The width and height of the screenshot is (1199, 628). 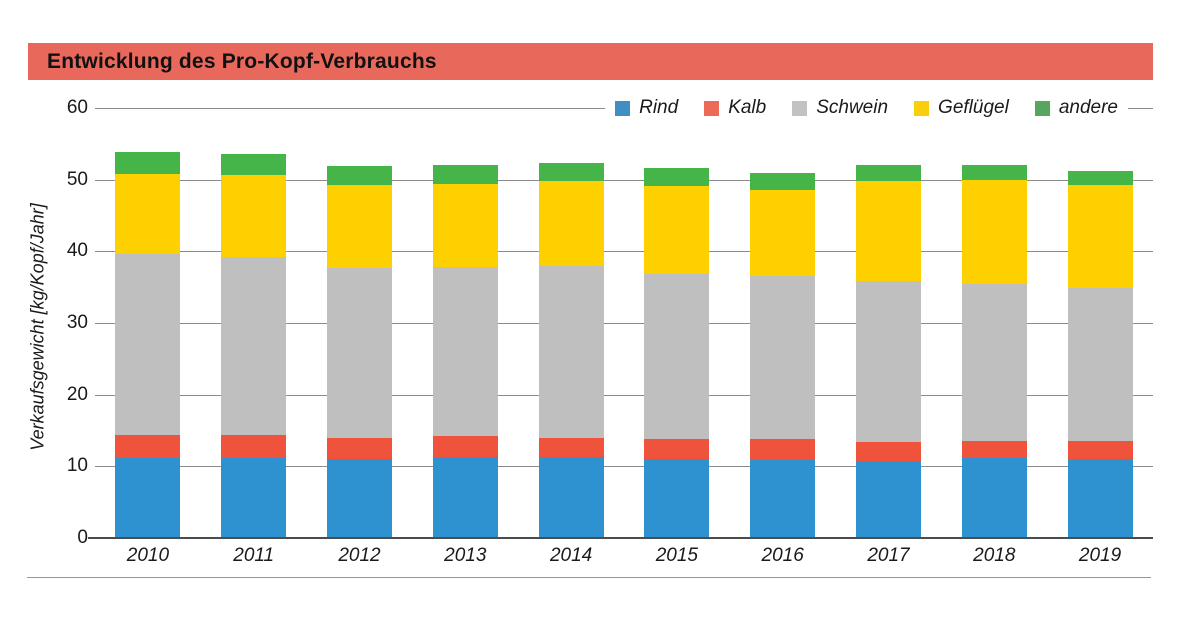 I want to click on legend-swatch-geflügel, so click(x=922, y=108).